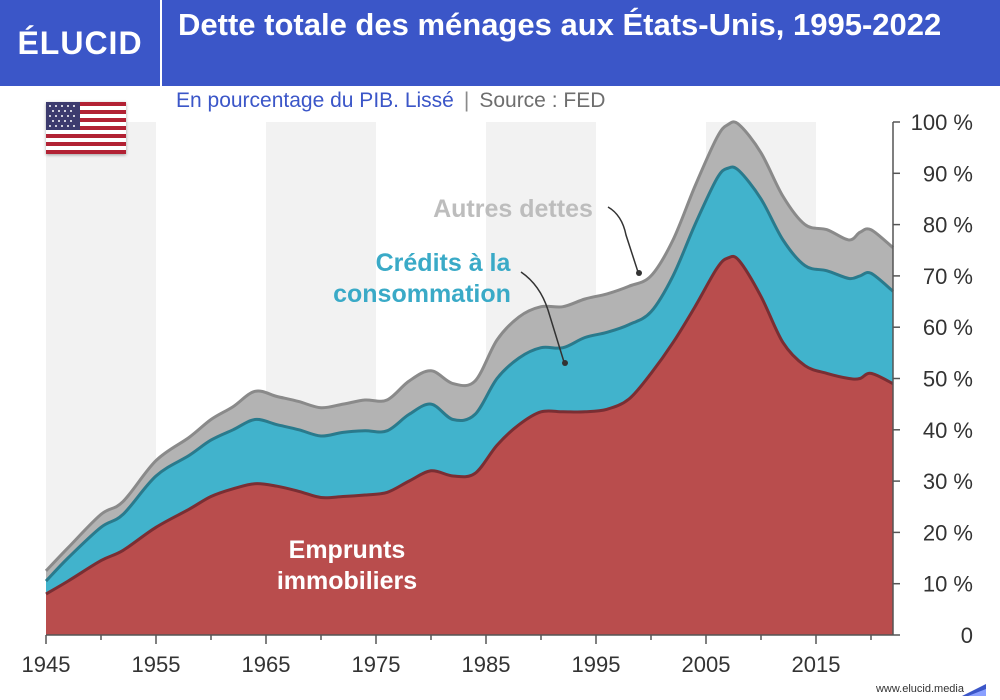  What do you see at coordinates (422, 278) in the screenshot?
I see `label-credits-consommation: Crédits à la consommation` at bounding box center [422, 278].